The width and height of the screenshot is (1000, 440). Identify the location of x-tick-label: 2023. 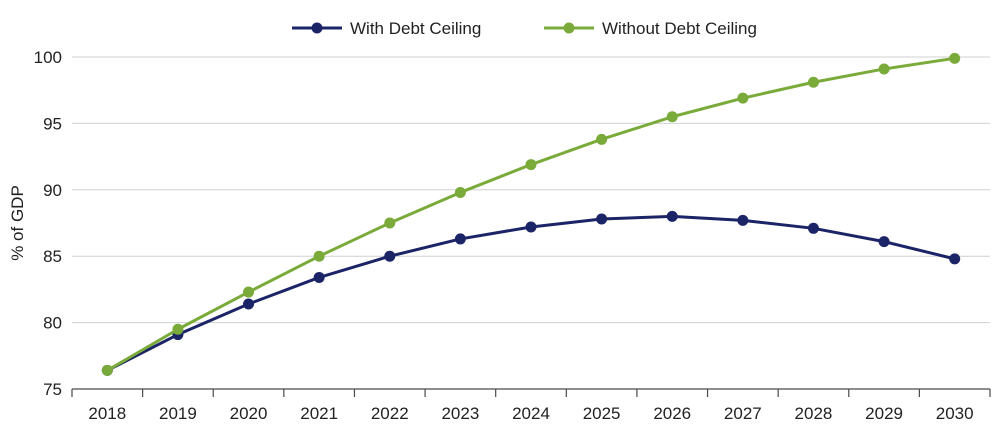
(460, 413).